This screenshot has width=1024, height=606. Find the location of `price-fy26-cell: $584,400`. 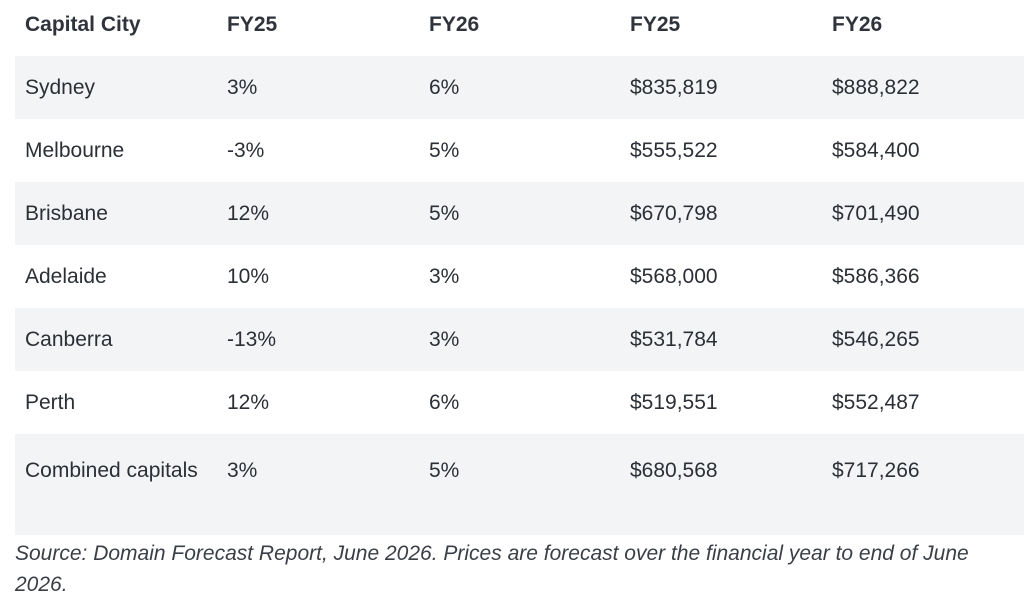

price-fy26-cell: $584,400 is located at coordinates (876, 150).